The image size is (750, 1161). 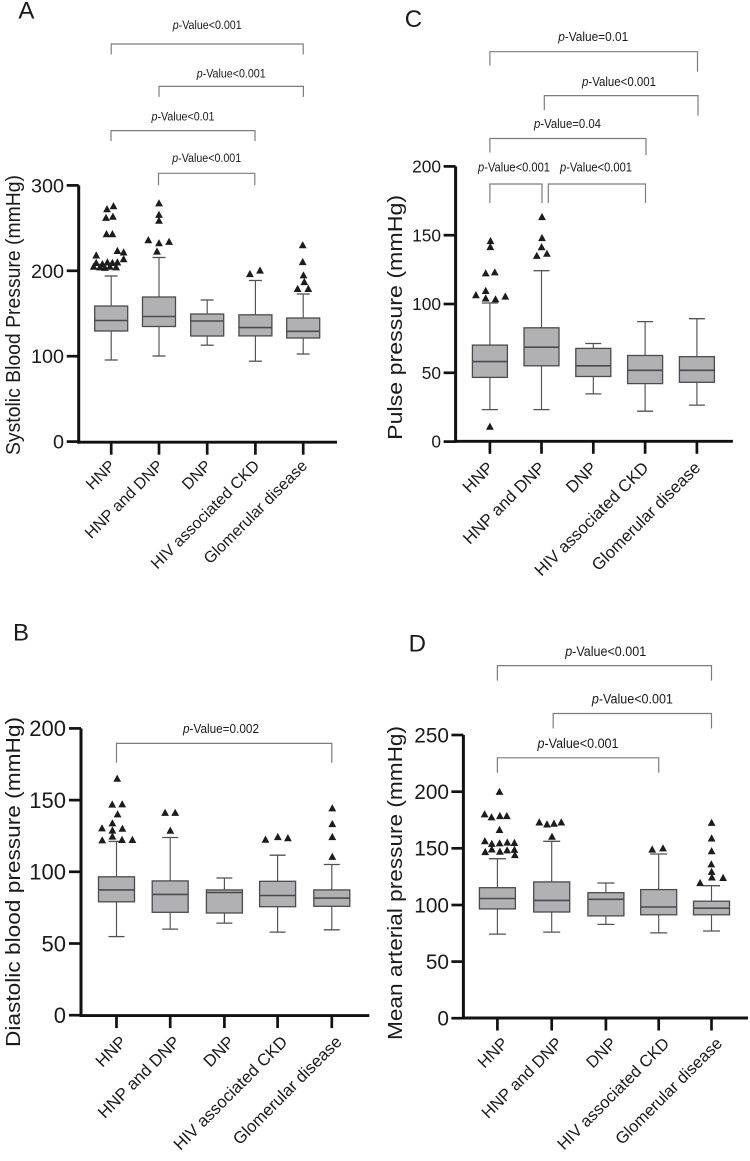 What do you see at coordinates (431, 735) in the screenshot?
I see `svg-text: 250` at bounding box center [431, 735].